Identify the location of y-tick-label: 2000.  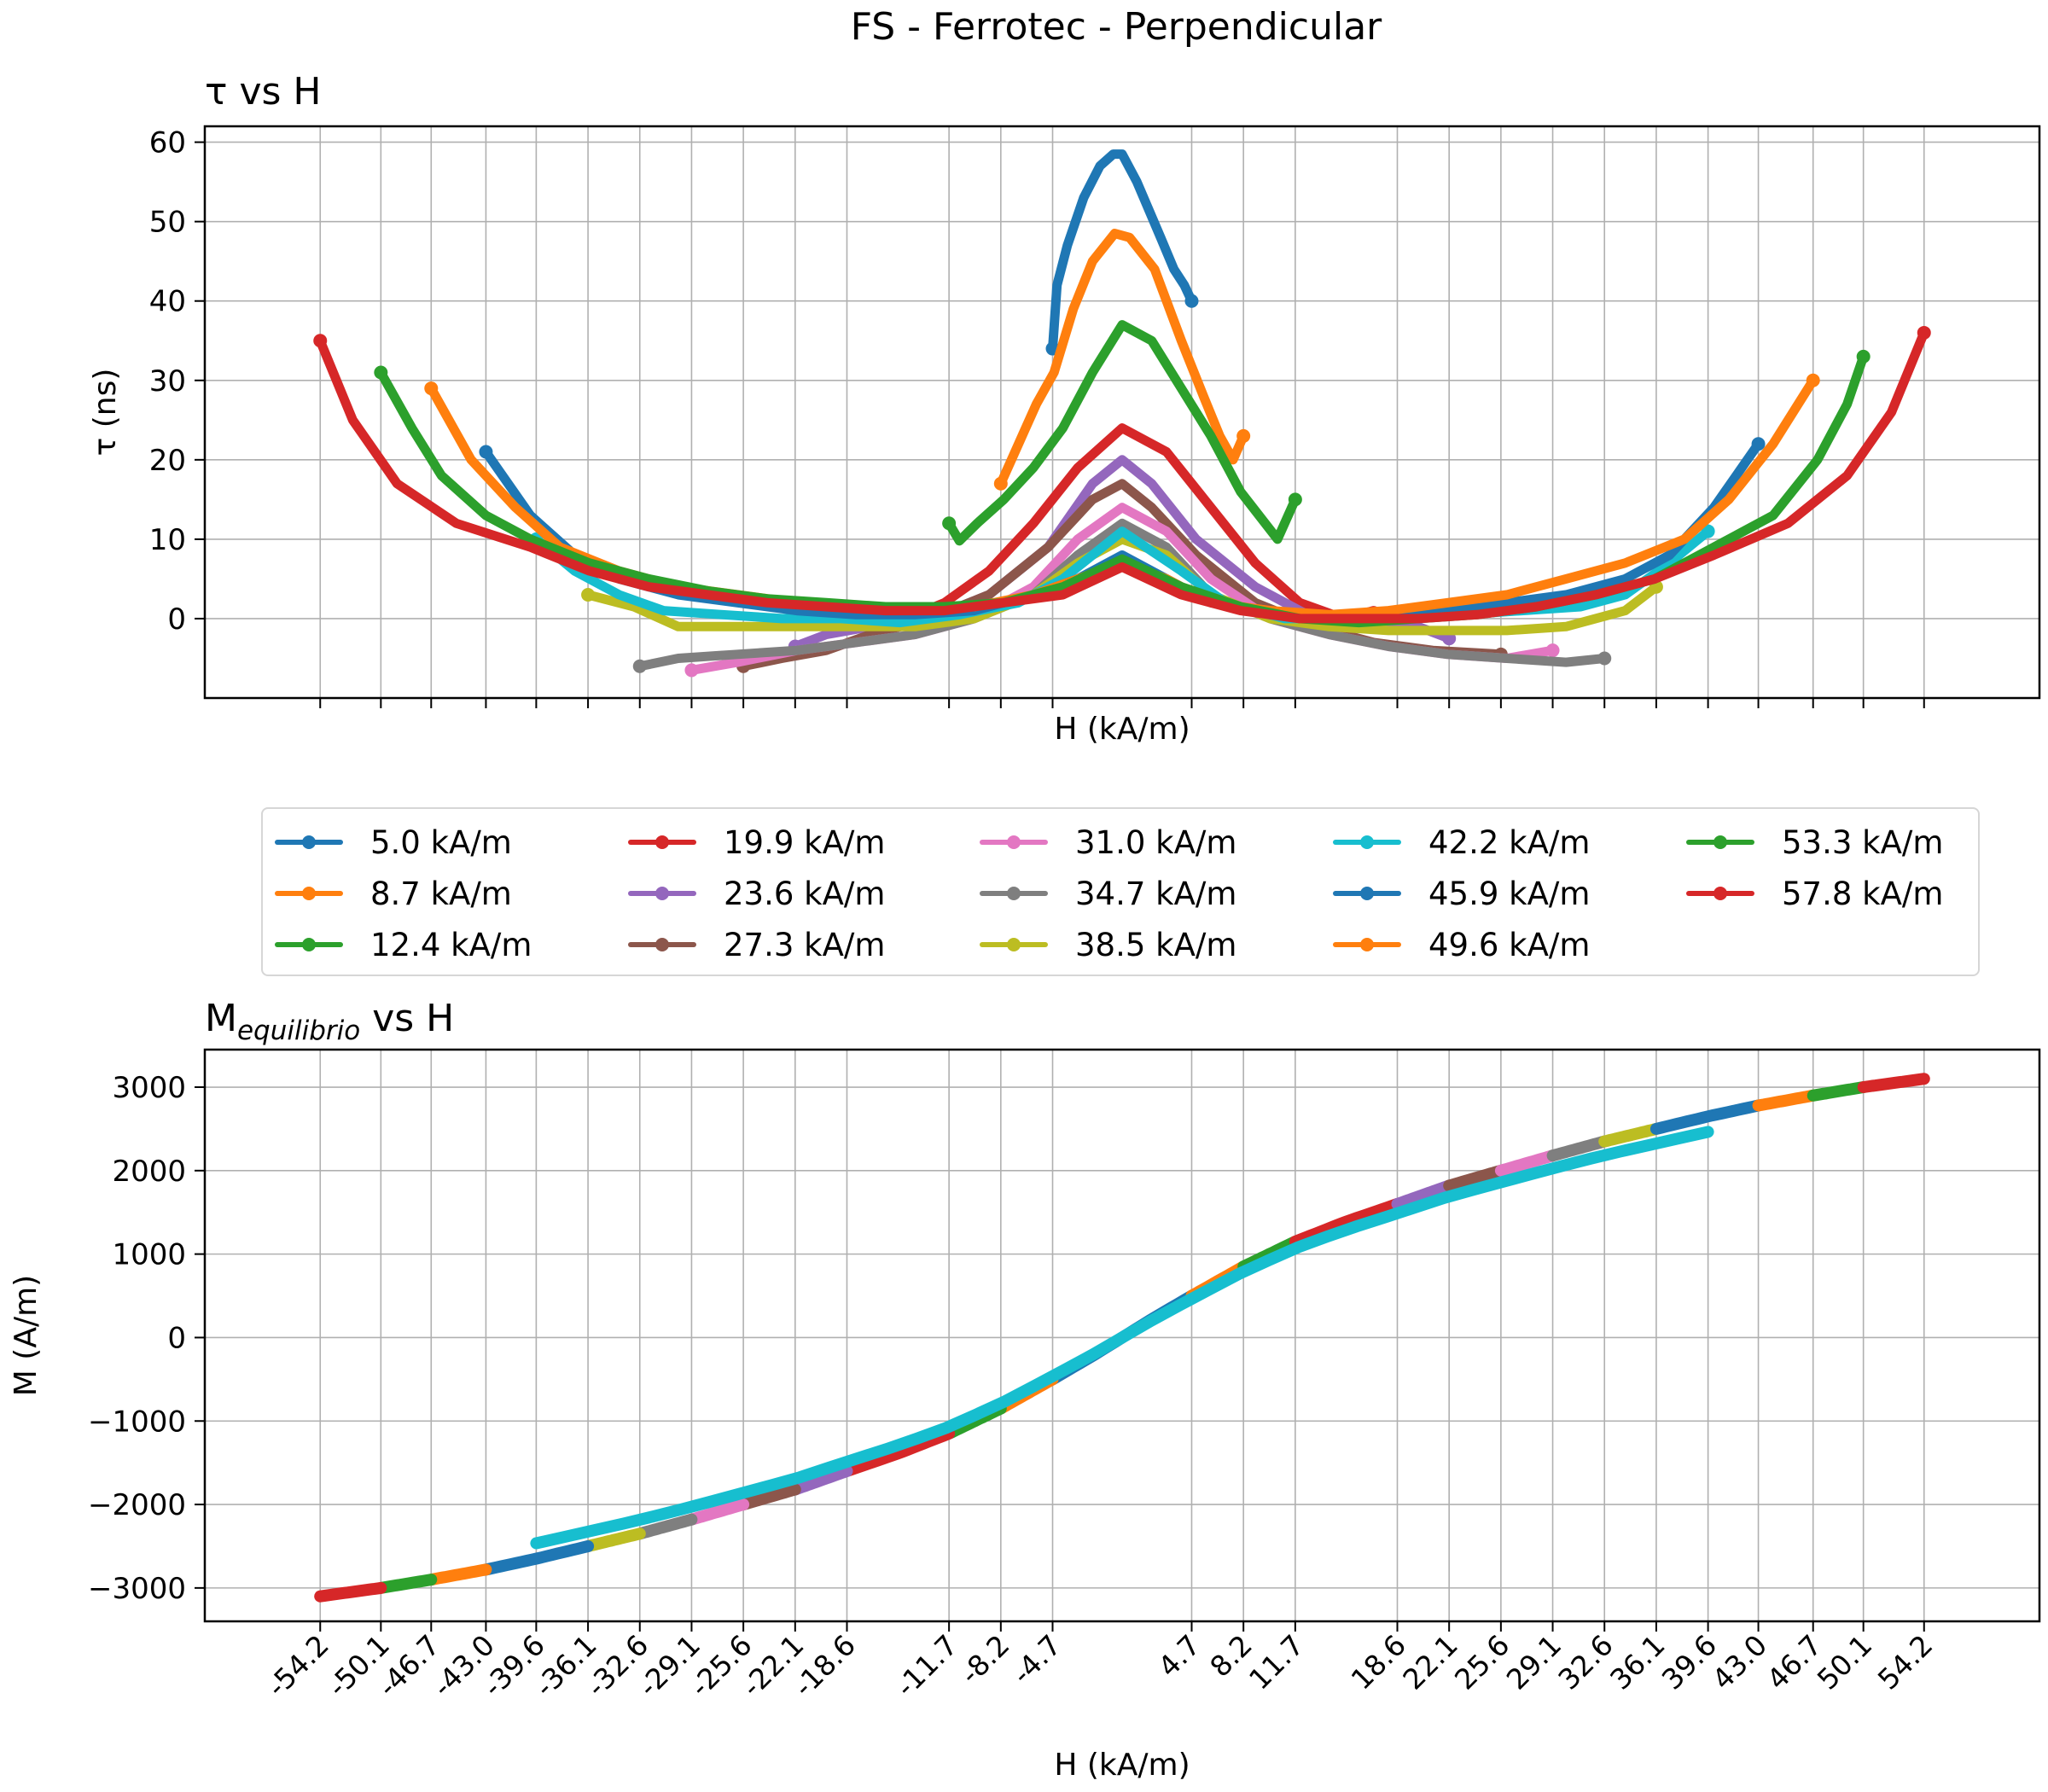
(149, 1172).